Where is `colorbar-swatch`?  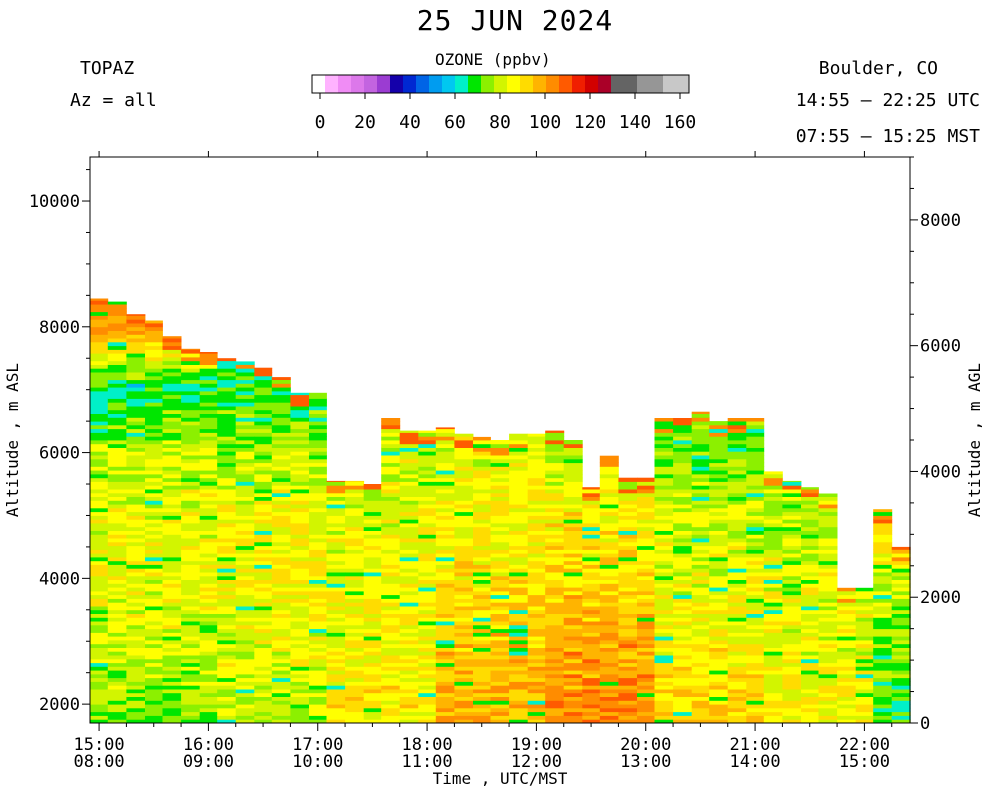
colorbar-swatch is located at coordinates (436, 84).